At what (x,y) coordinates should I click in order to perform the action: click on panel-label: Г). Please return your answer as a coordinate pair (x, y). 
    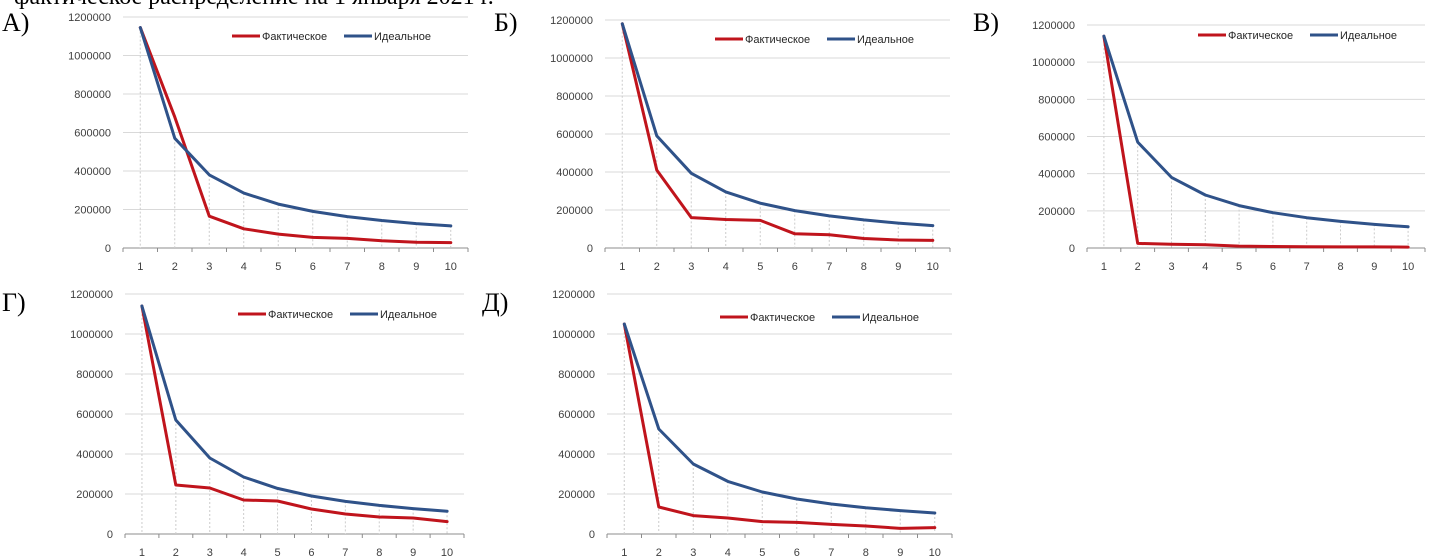
    Looking at the image, I should click on (14, 302).